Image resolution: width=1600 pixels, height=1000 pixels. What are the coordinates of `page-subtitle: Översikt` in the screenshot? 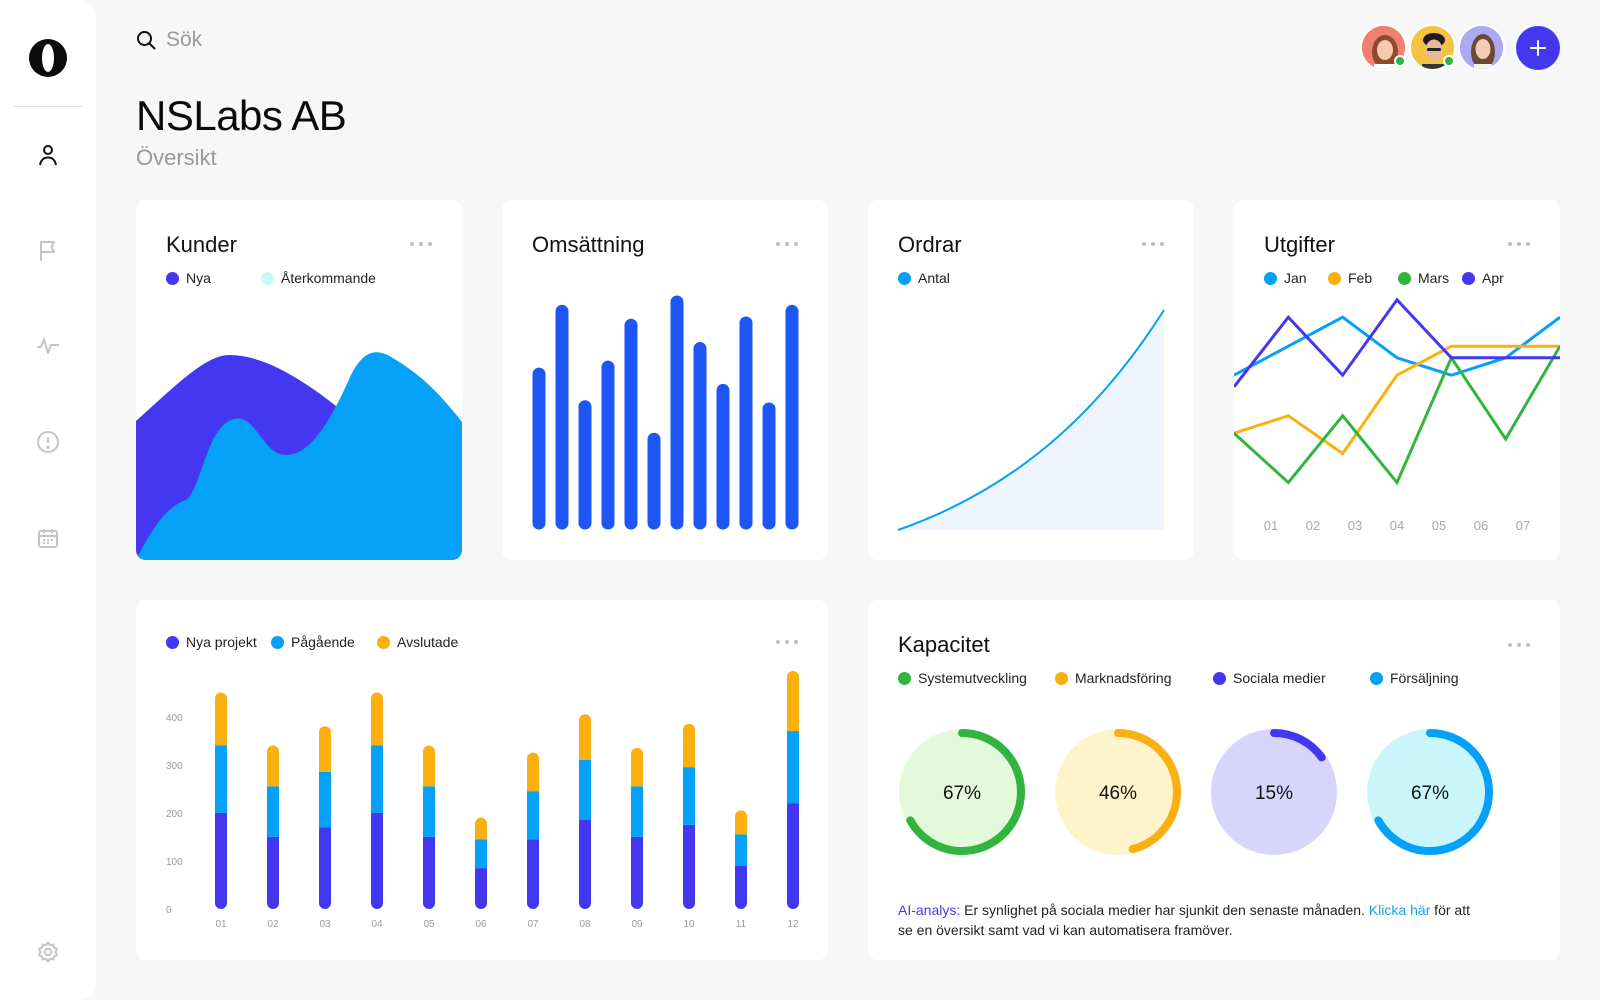 It's located at (176, 157).